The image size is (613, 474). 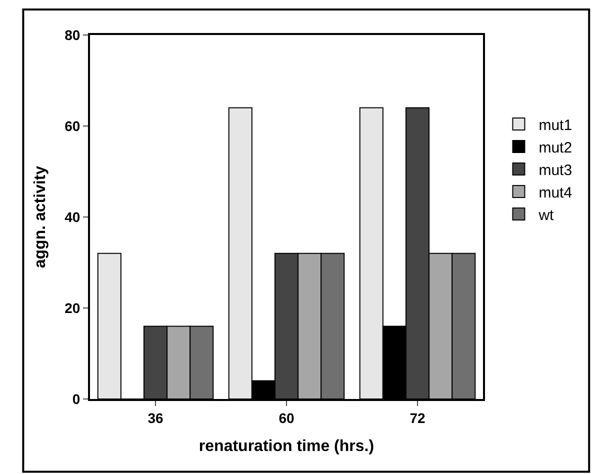 What do you see at coordinates (418, 418) in the screenshot?
I see `x-tick-label: 72` at bounding box center [418, 418].